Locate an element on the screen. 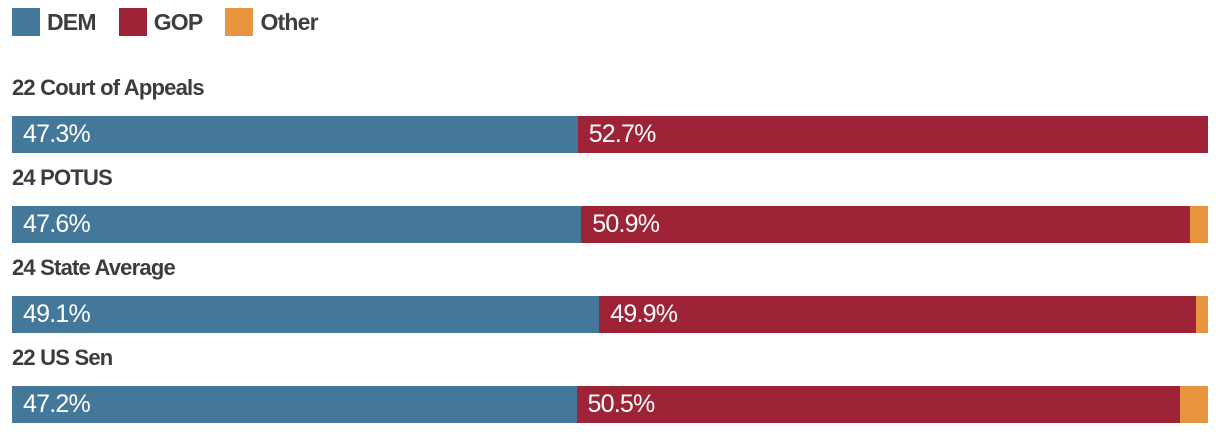 This screenshot has height=440, width=1220. gop-value-label: 50.9% is located at coordinates (626, 224).